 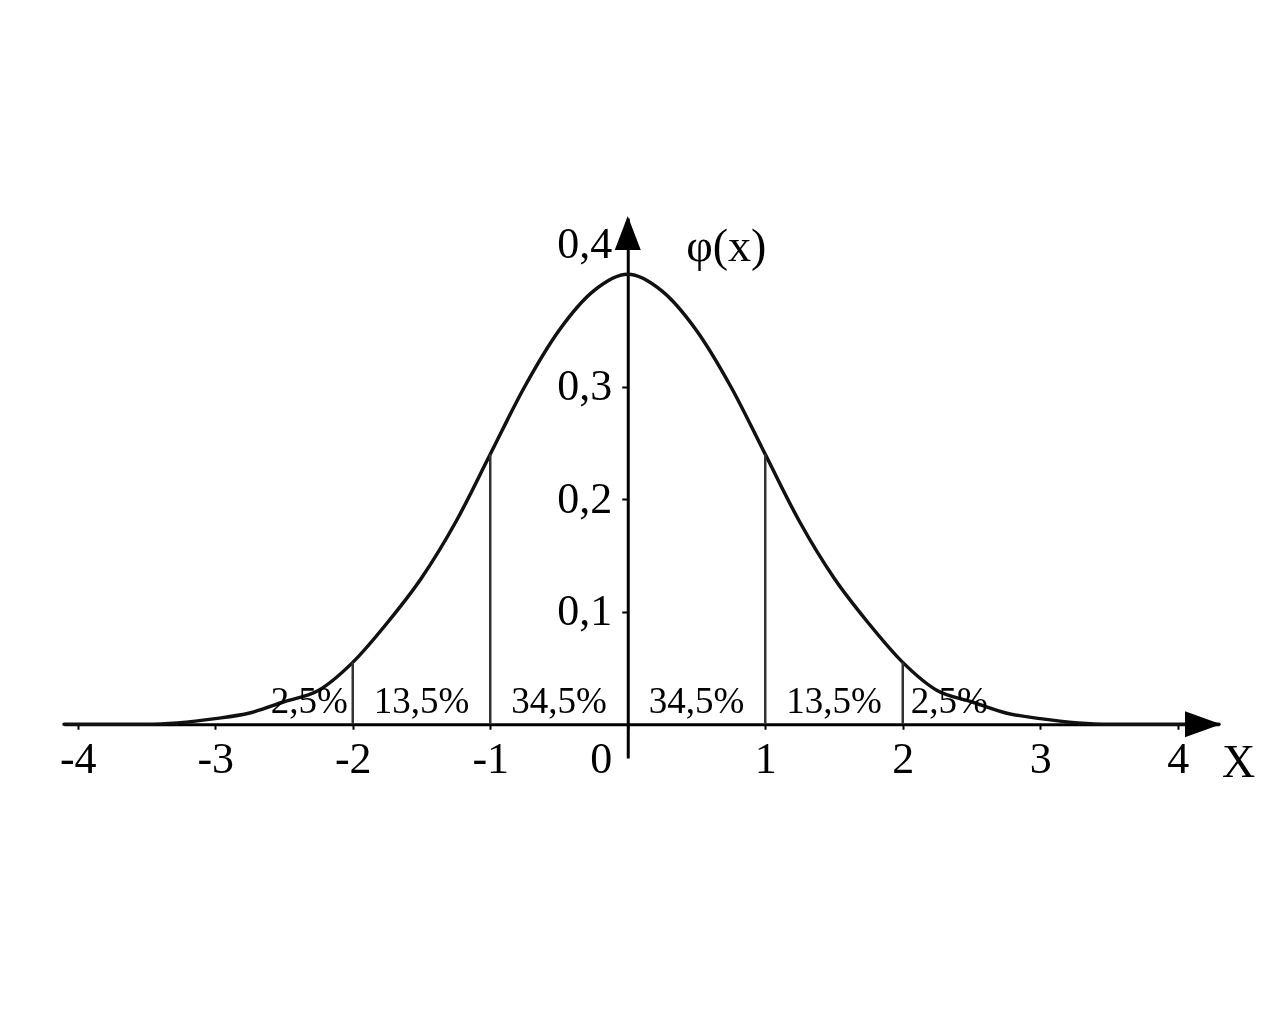 I want to click on x-tick-label: -1, so click(x=491, y=758).